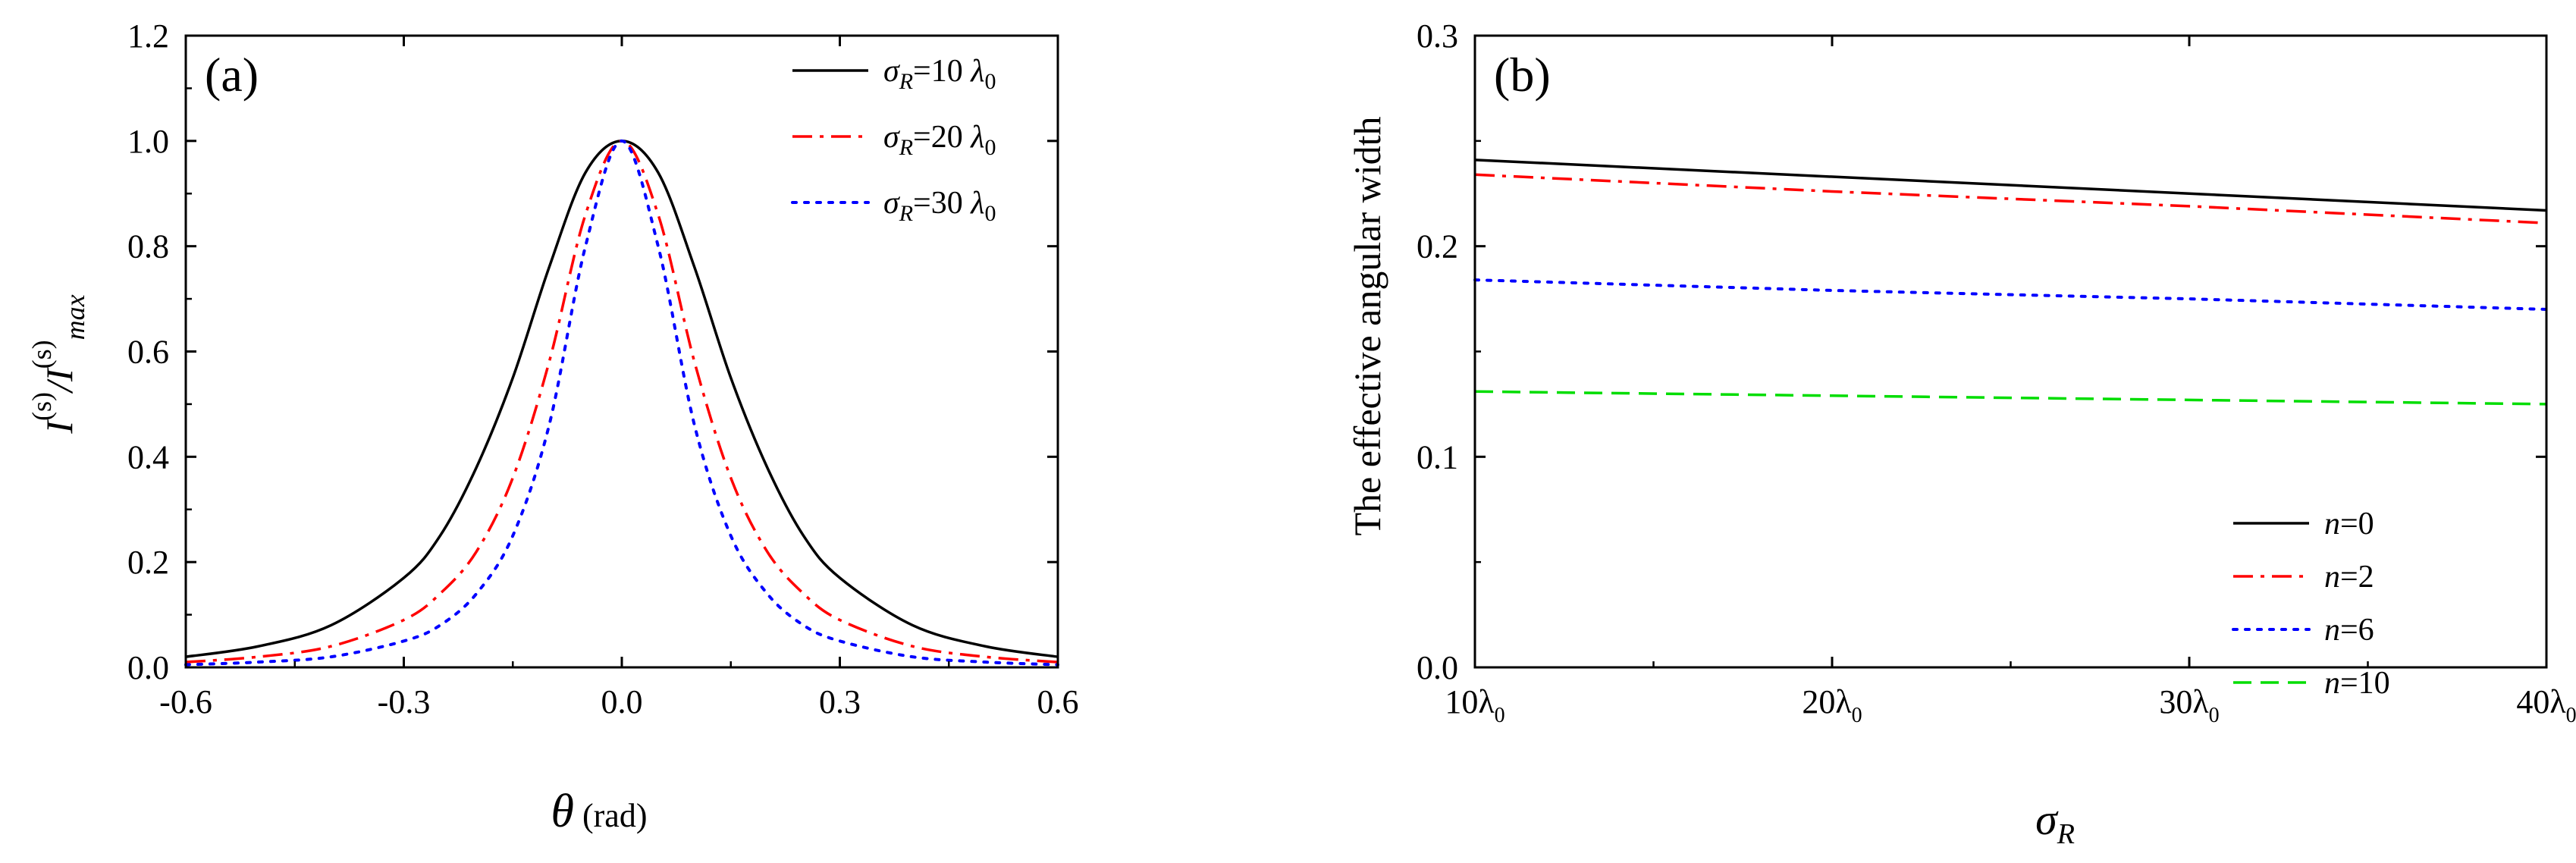 The image size is (2576, 863). What do you see at coordinates (148, 457) in the screenshot?
I see `panel-a-y-tick-label: 0.4` at bounding box center [148, 457].